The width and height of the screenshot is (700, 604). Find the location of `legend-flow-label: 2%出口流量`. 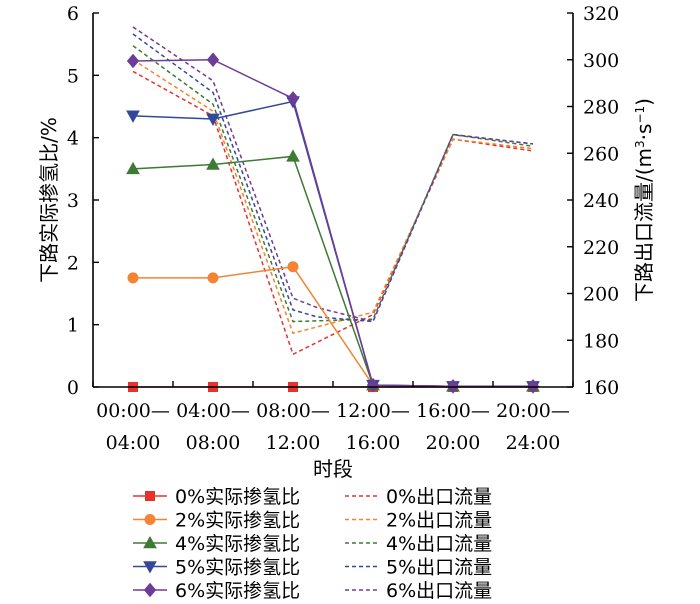

legend-flow-label: 2%出口流量 is located at coordinates (439, 521).